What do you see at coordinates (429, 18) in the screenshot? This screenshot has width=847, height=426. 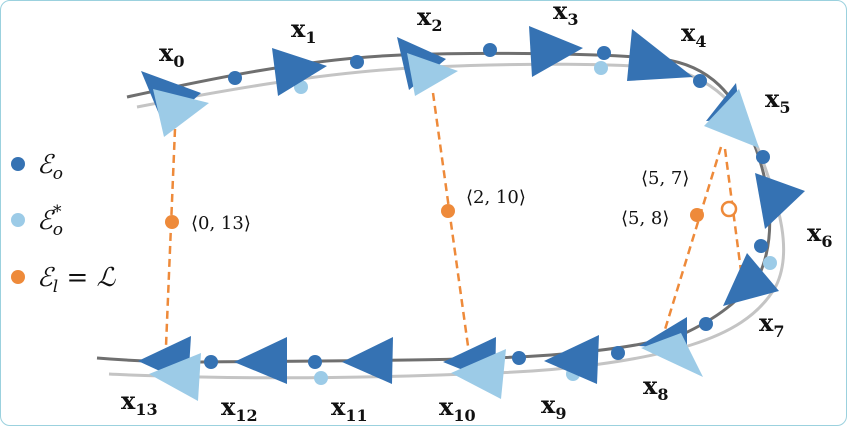 I see `node-label-x2: x2` at bounding box center [429, 18].